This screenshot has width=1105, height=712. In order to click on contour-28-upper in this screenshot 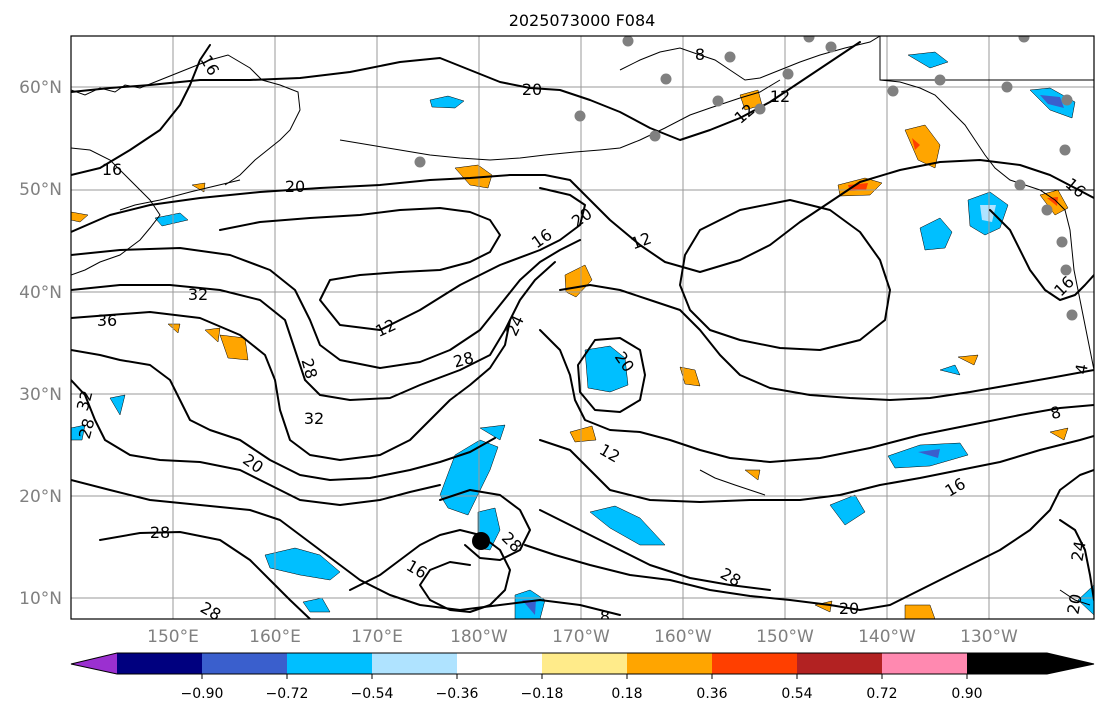, I will do `click(326, 304)`.